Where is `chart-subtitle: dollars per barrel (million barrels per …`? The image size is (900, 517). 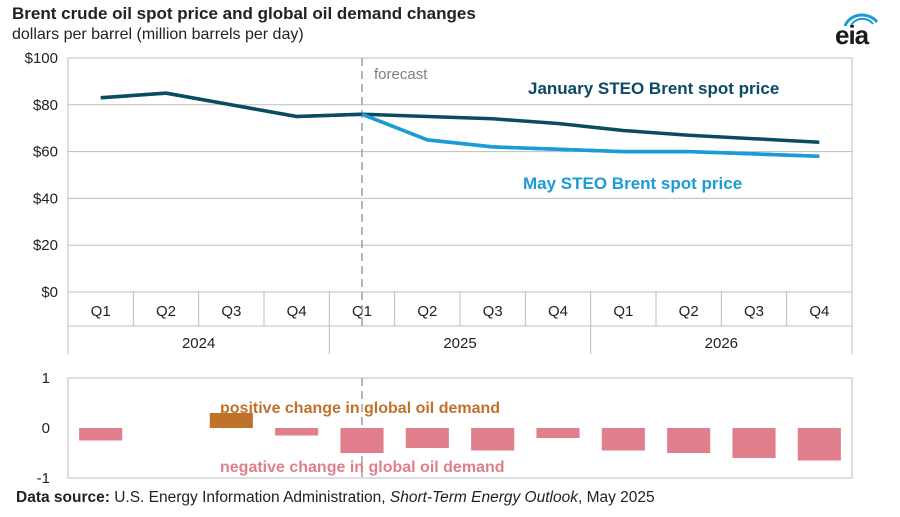
chart-subtitle: dollars per barrel (million barrels per … is located at coordinates (158, 34).